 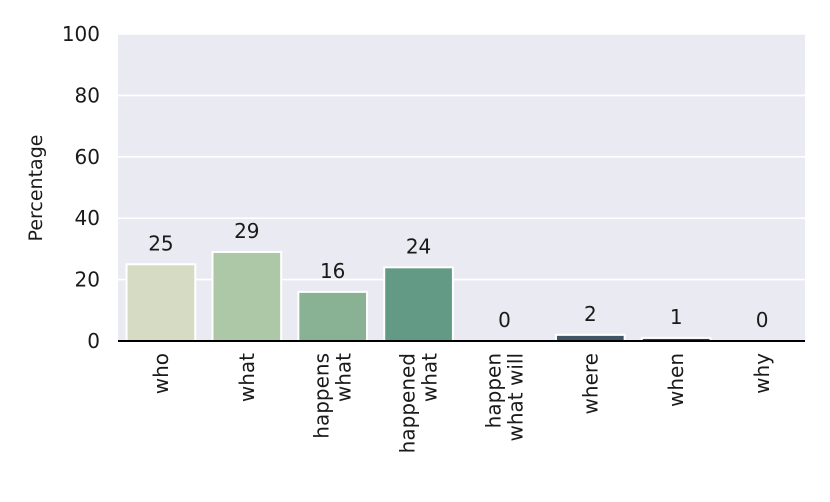 What do you see at coordinates (247, 377) in the screenshot?
I see `x-tick-label: what` at bounding box center [247, 377].